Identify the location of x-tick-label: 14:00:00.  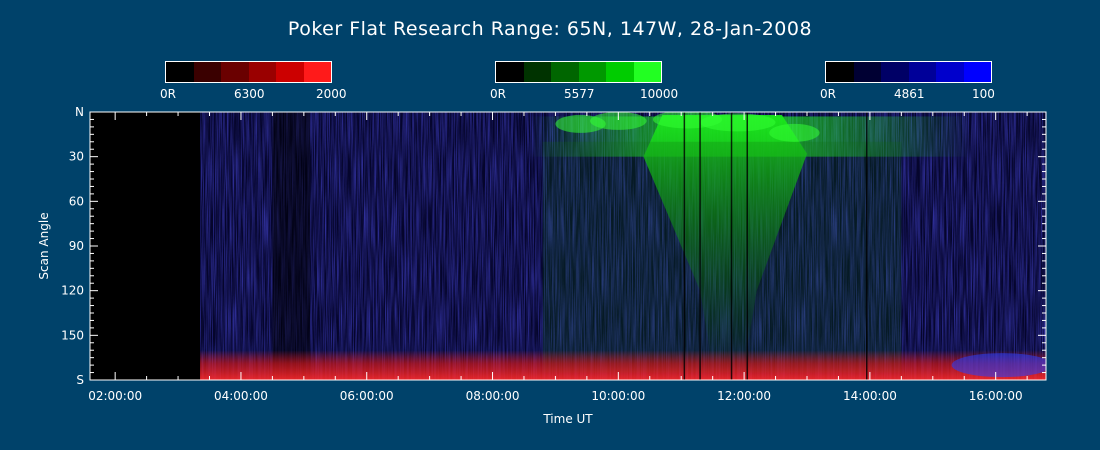
(870, 396).